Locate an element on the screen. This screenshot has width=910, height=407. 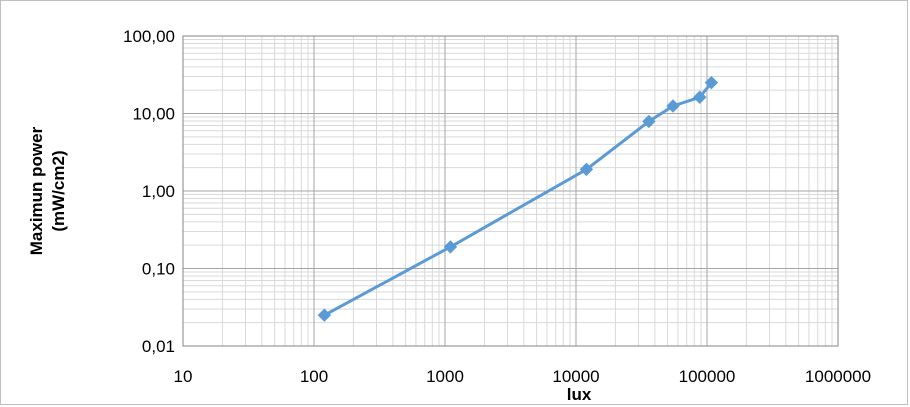
y-tick-label: 1,00 is located at coordinates (158, 191).